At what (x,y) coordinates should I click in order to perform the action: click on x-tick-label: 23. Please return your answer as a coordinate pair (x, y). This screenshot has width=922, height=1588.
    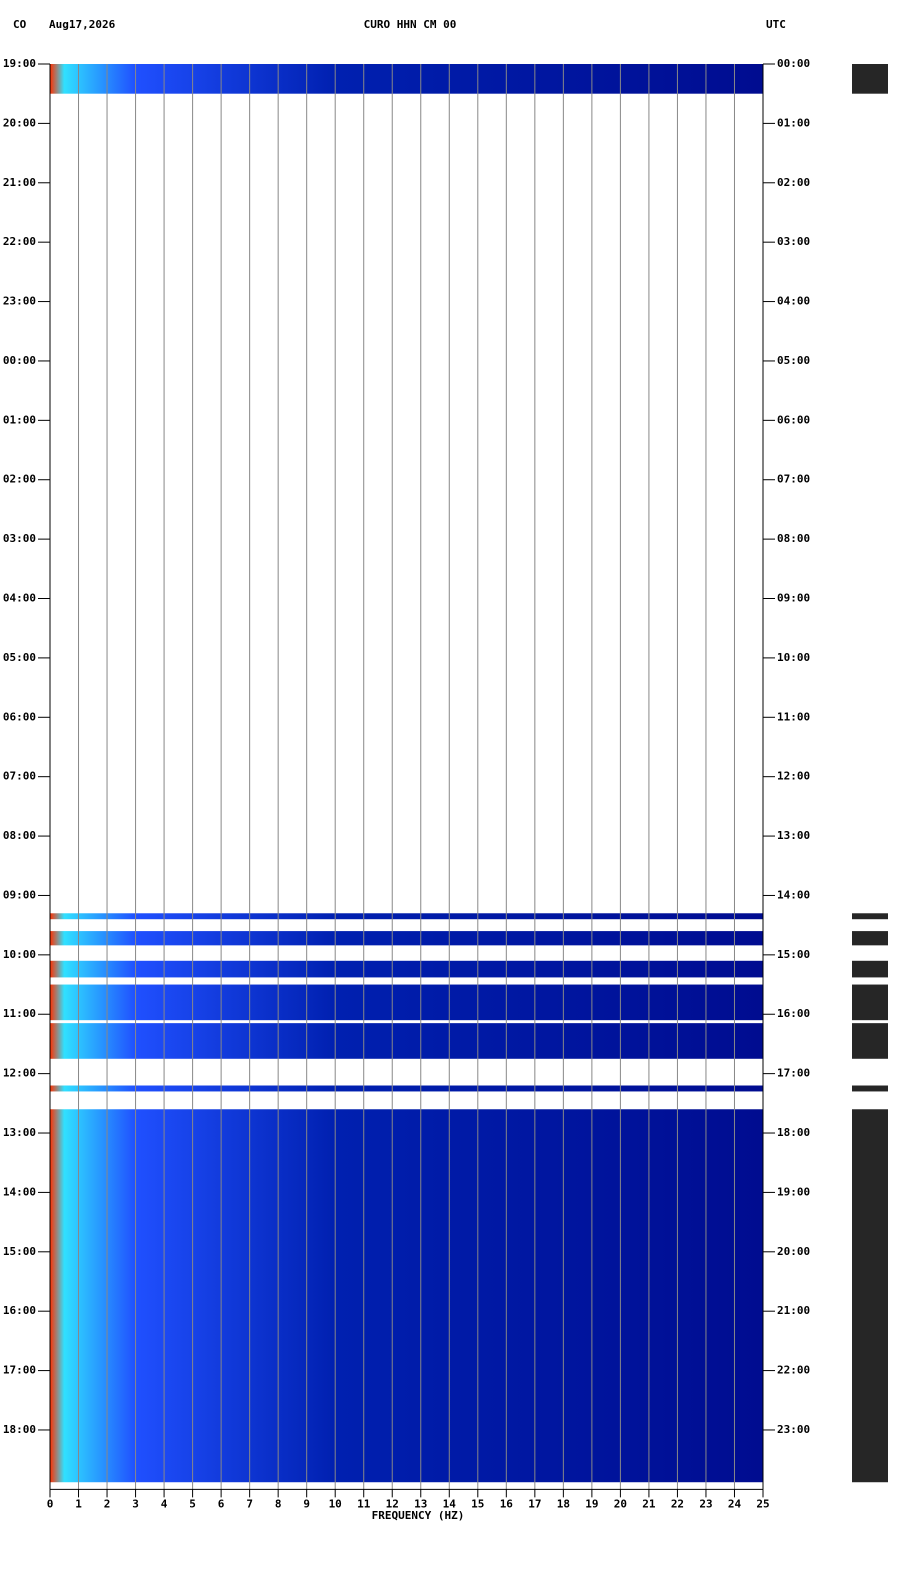
    Looking at the image, I should click on (705, 1503).